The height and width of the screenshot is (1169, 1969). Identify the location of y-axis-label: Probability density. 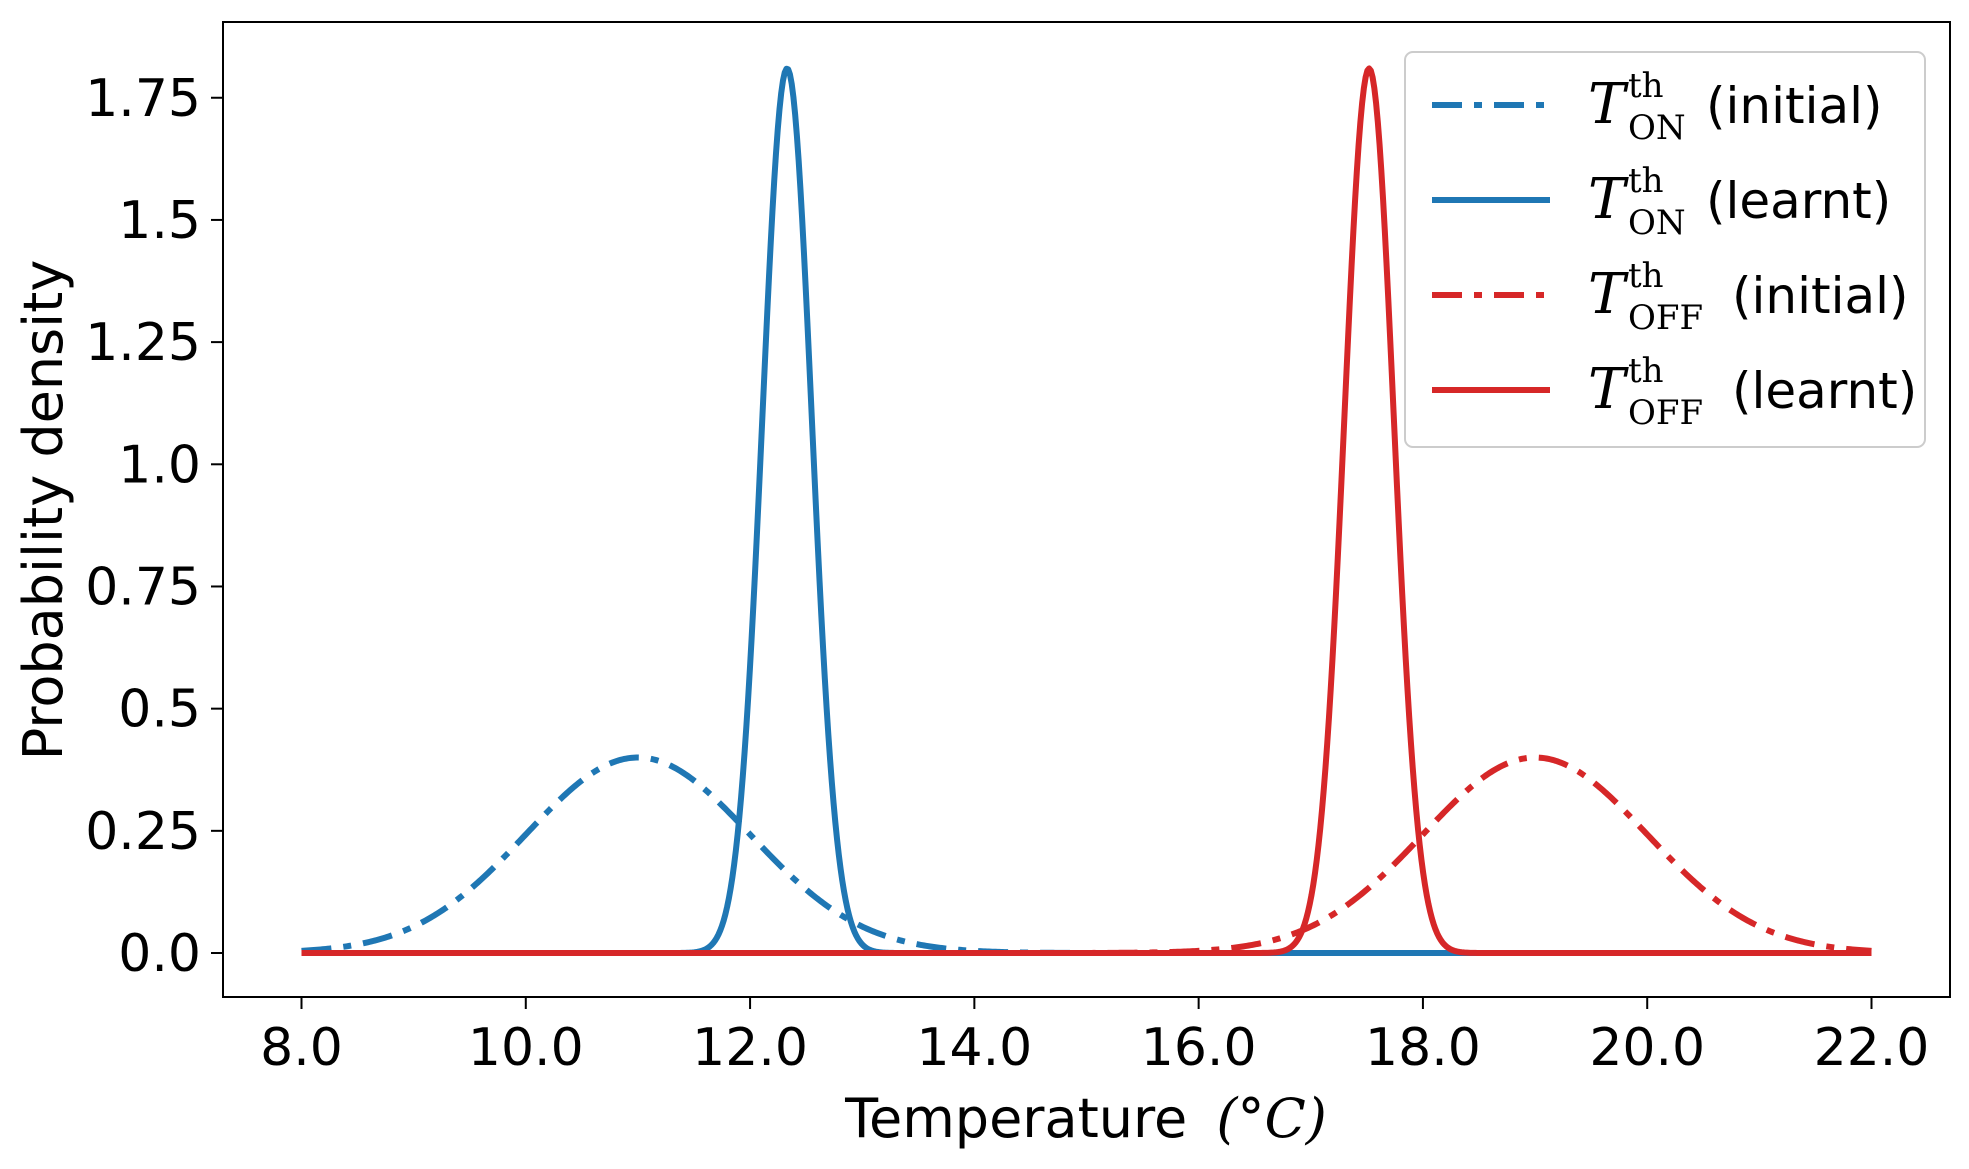
(43, 510).